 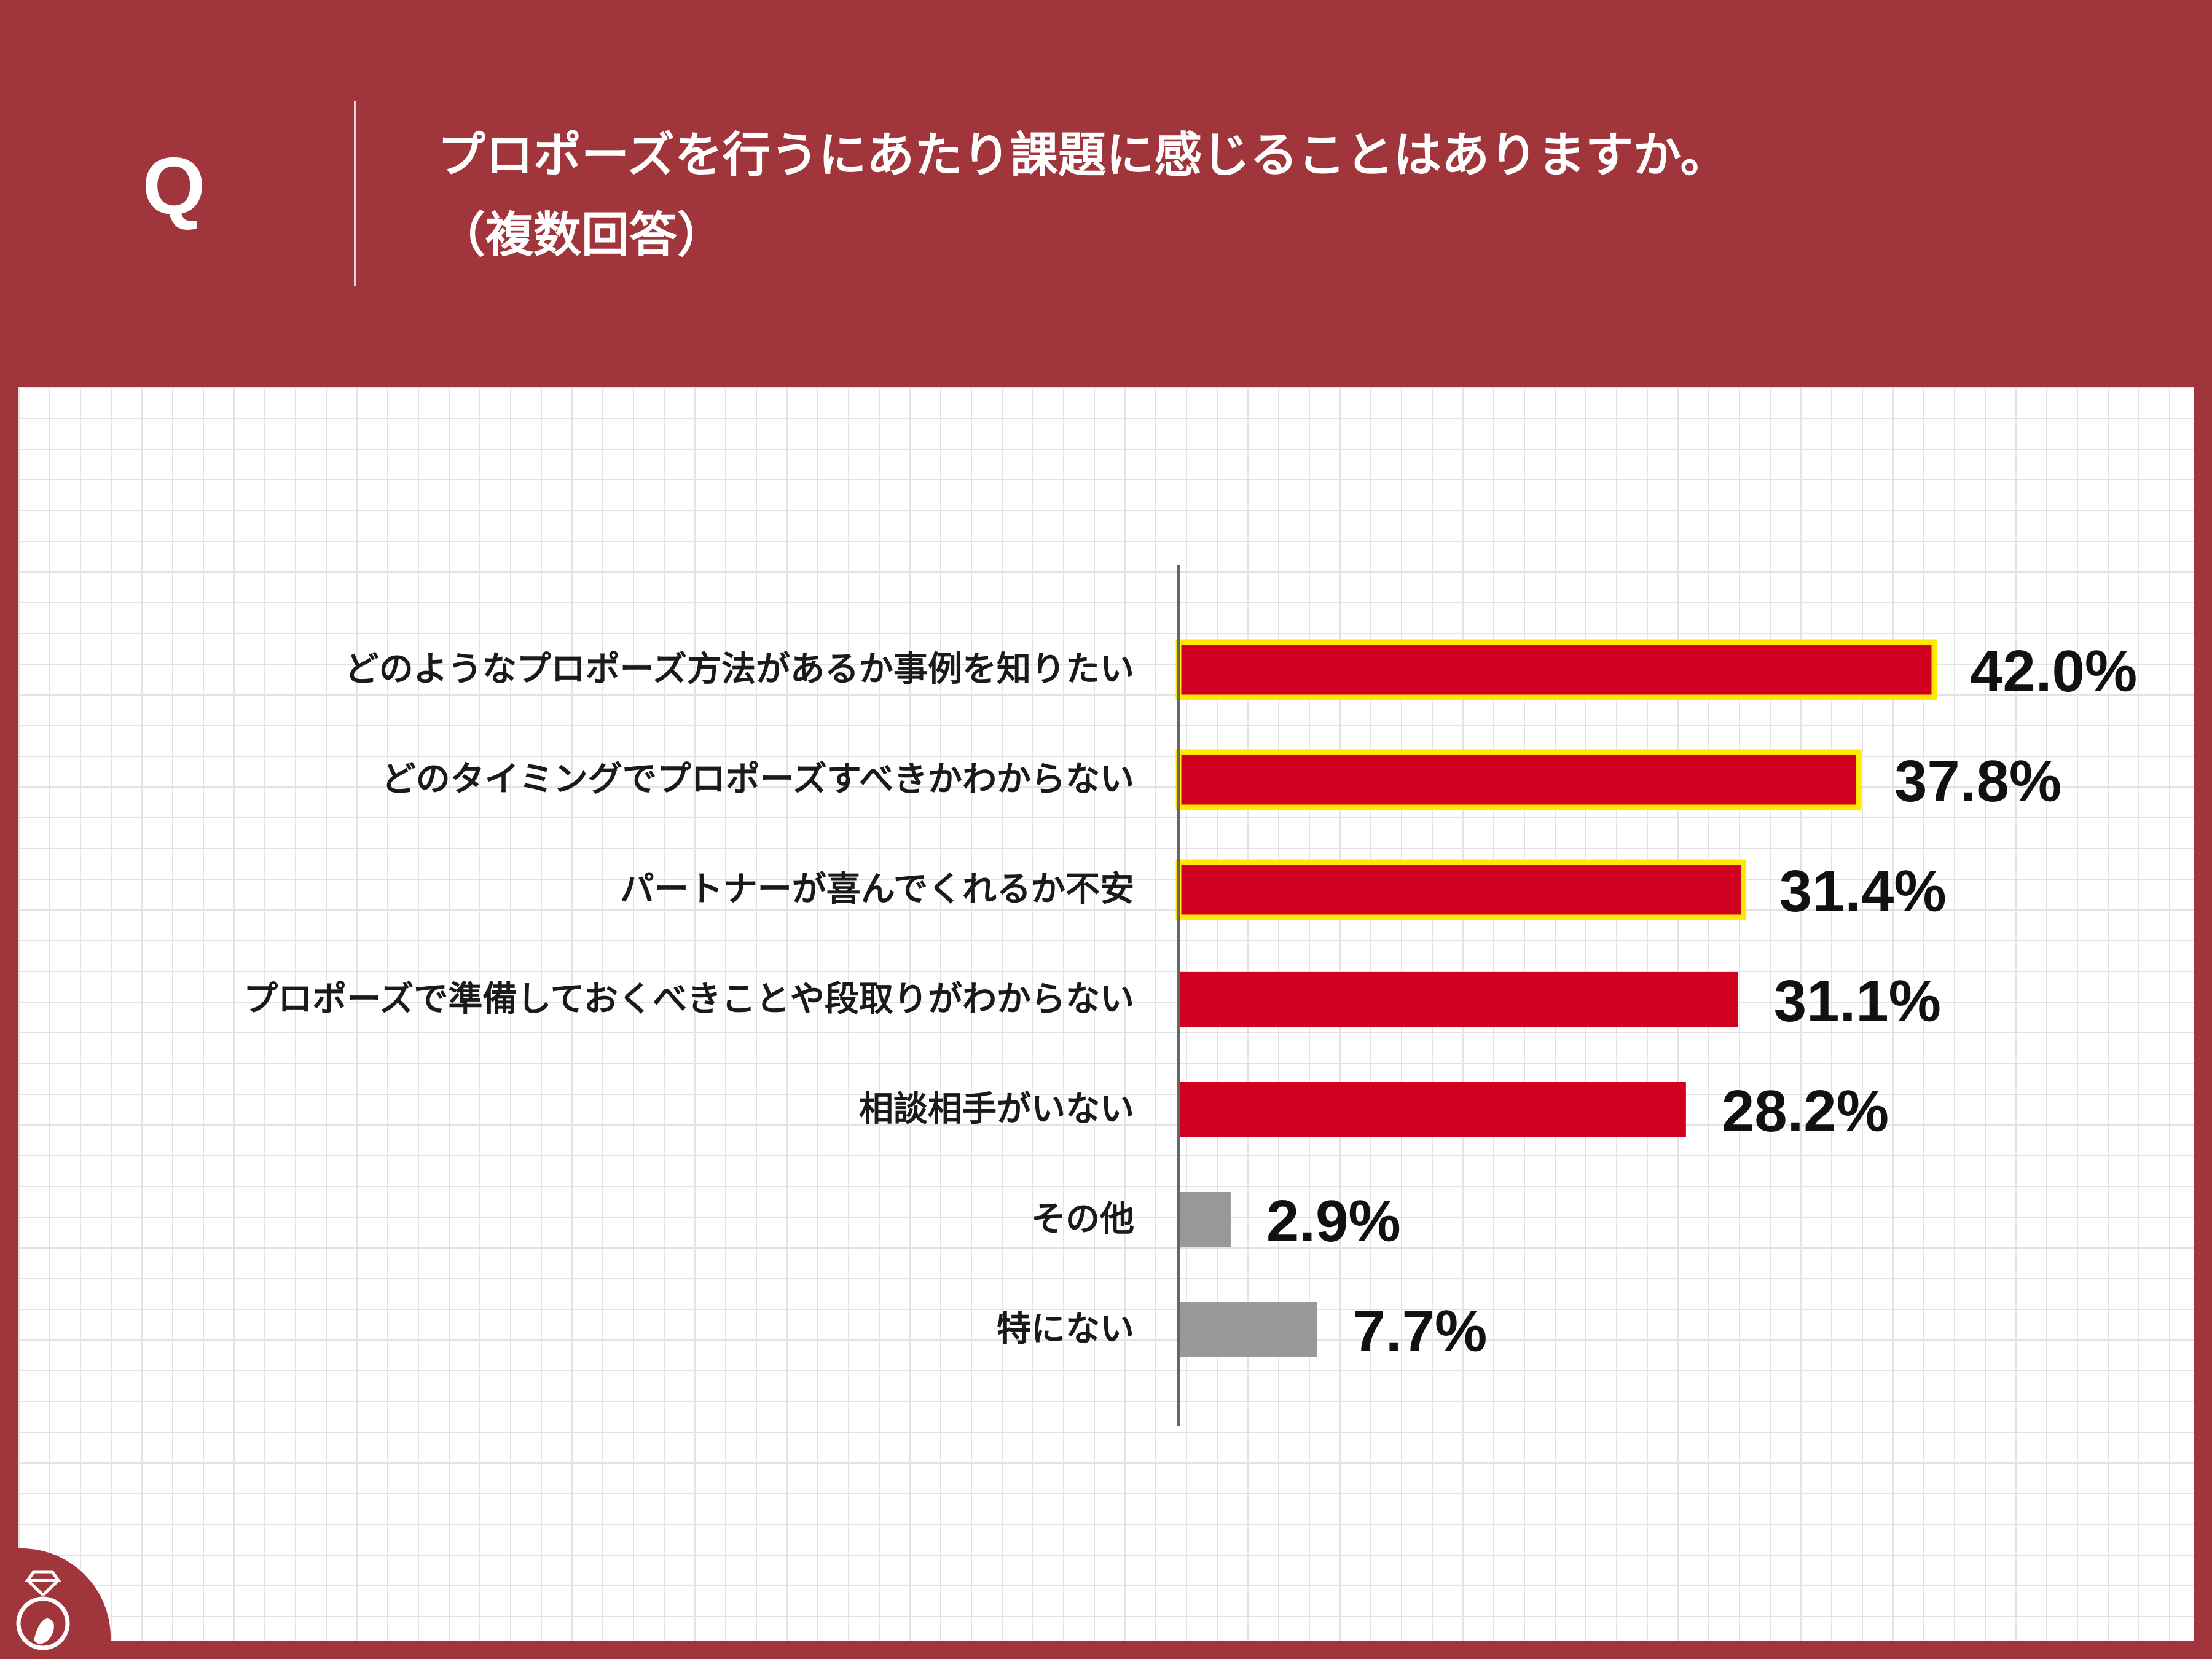 What do you see at coordinates (996, 1109) in the screenshot?
I see `category-label-5: 相談相手がいない` at bounding box center [996, 1109].